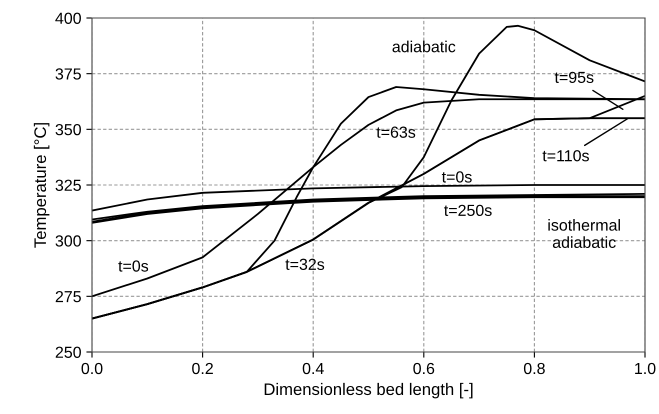 This screenshot has height=414, width=659. Describe the element at coordinates (202, 368) in the screenshot. I see `x-tick-label: 0.2` at that location.